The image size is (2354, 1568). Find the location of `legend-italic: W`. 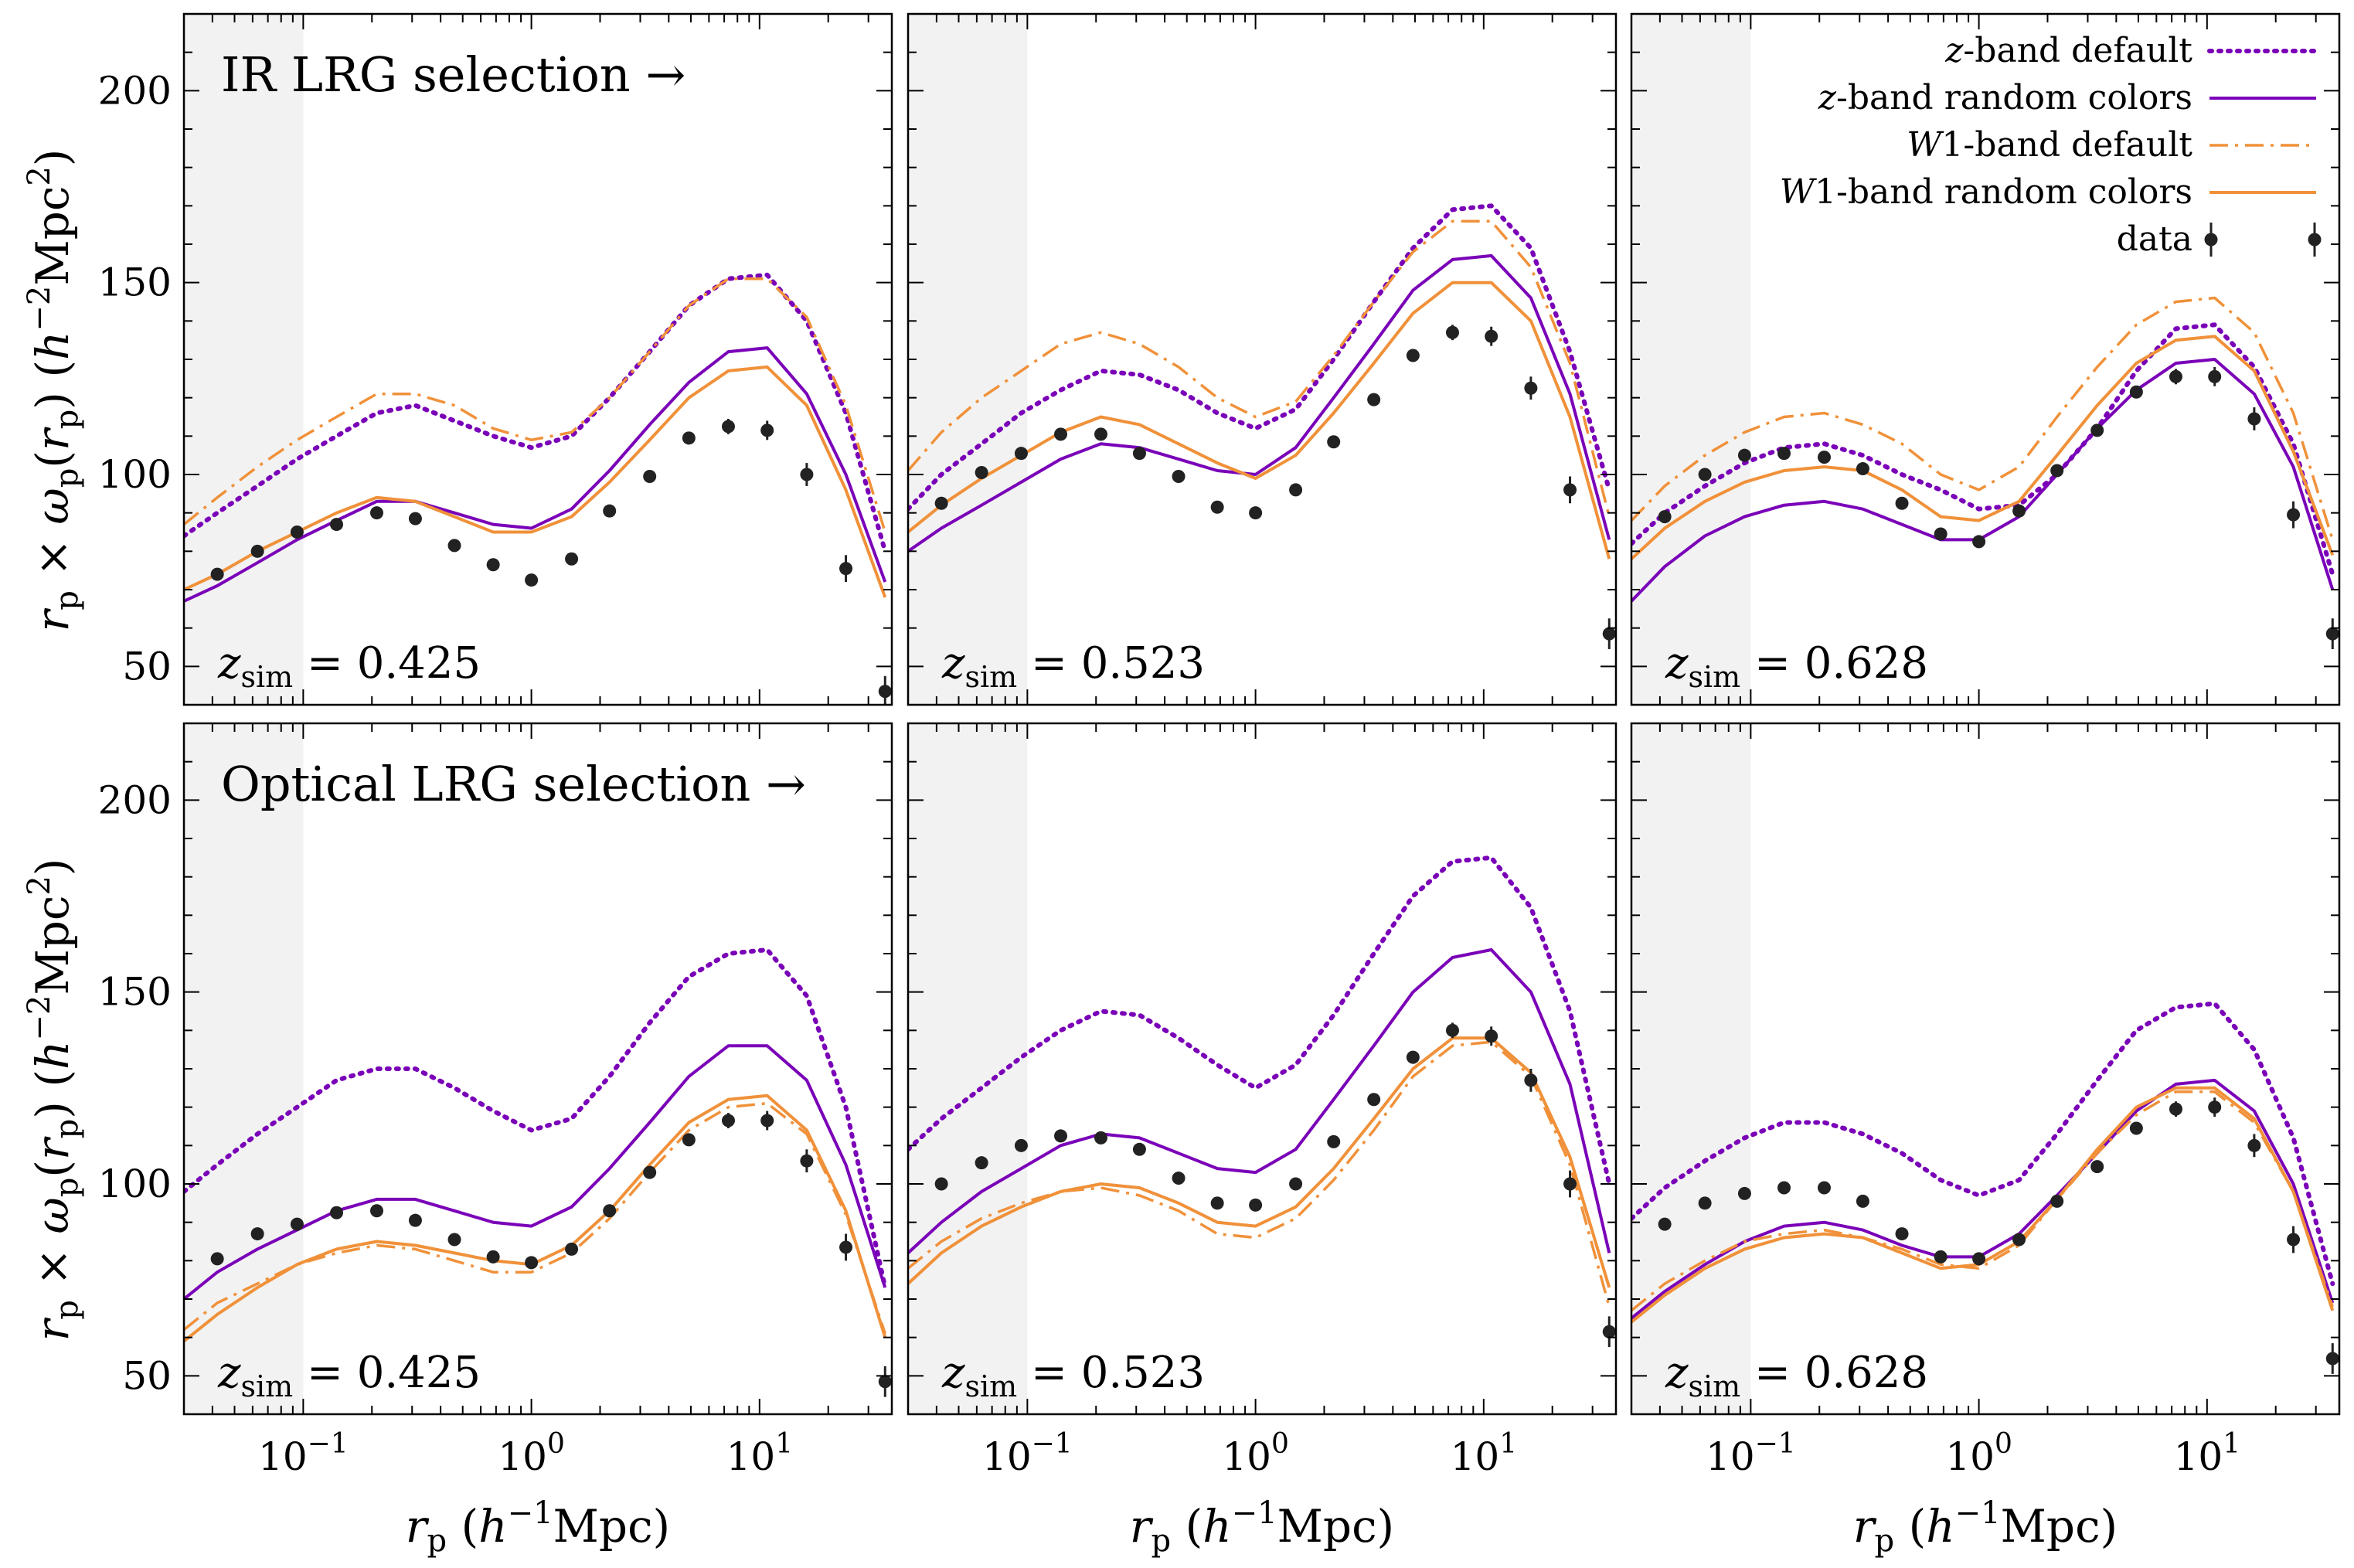

legend-italic: W is located at coordinates (1926, 145).